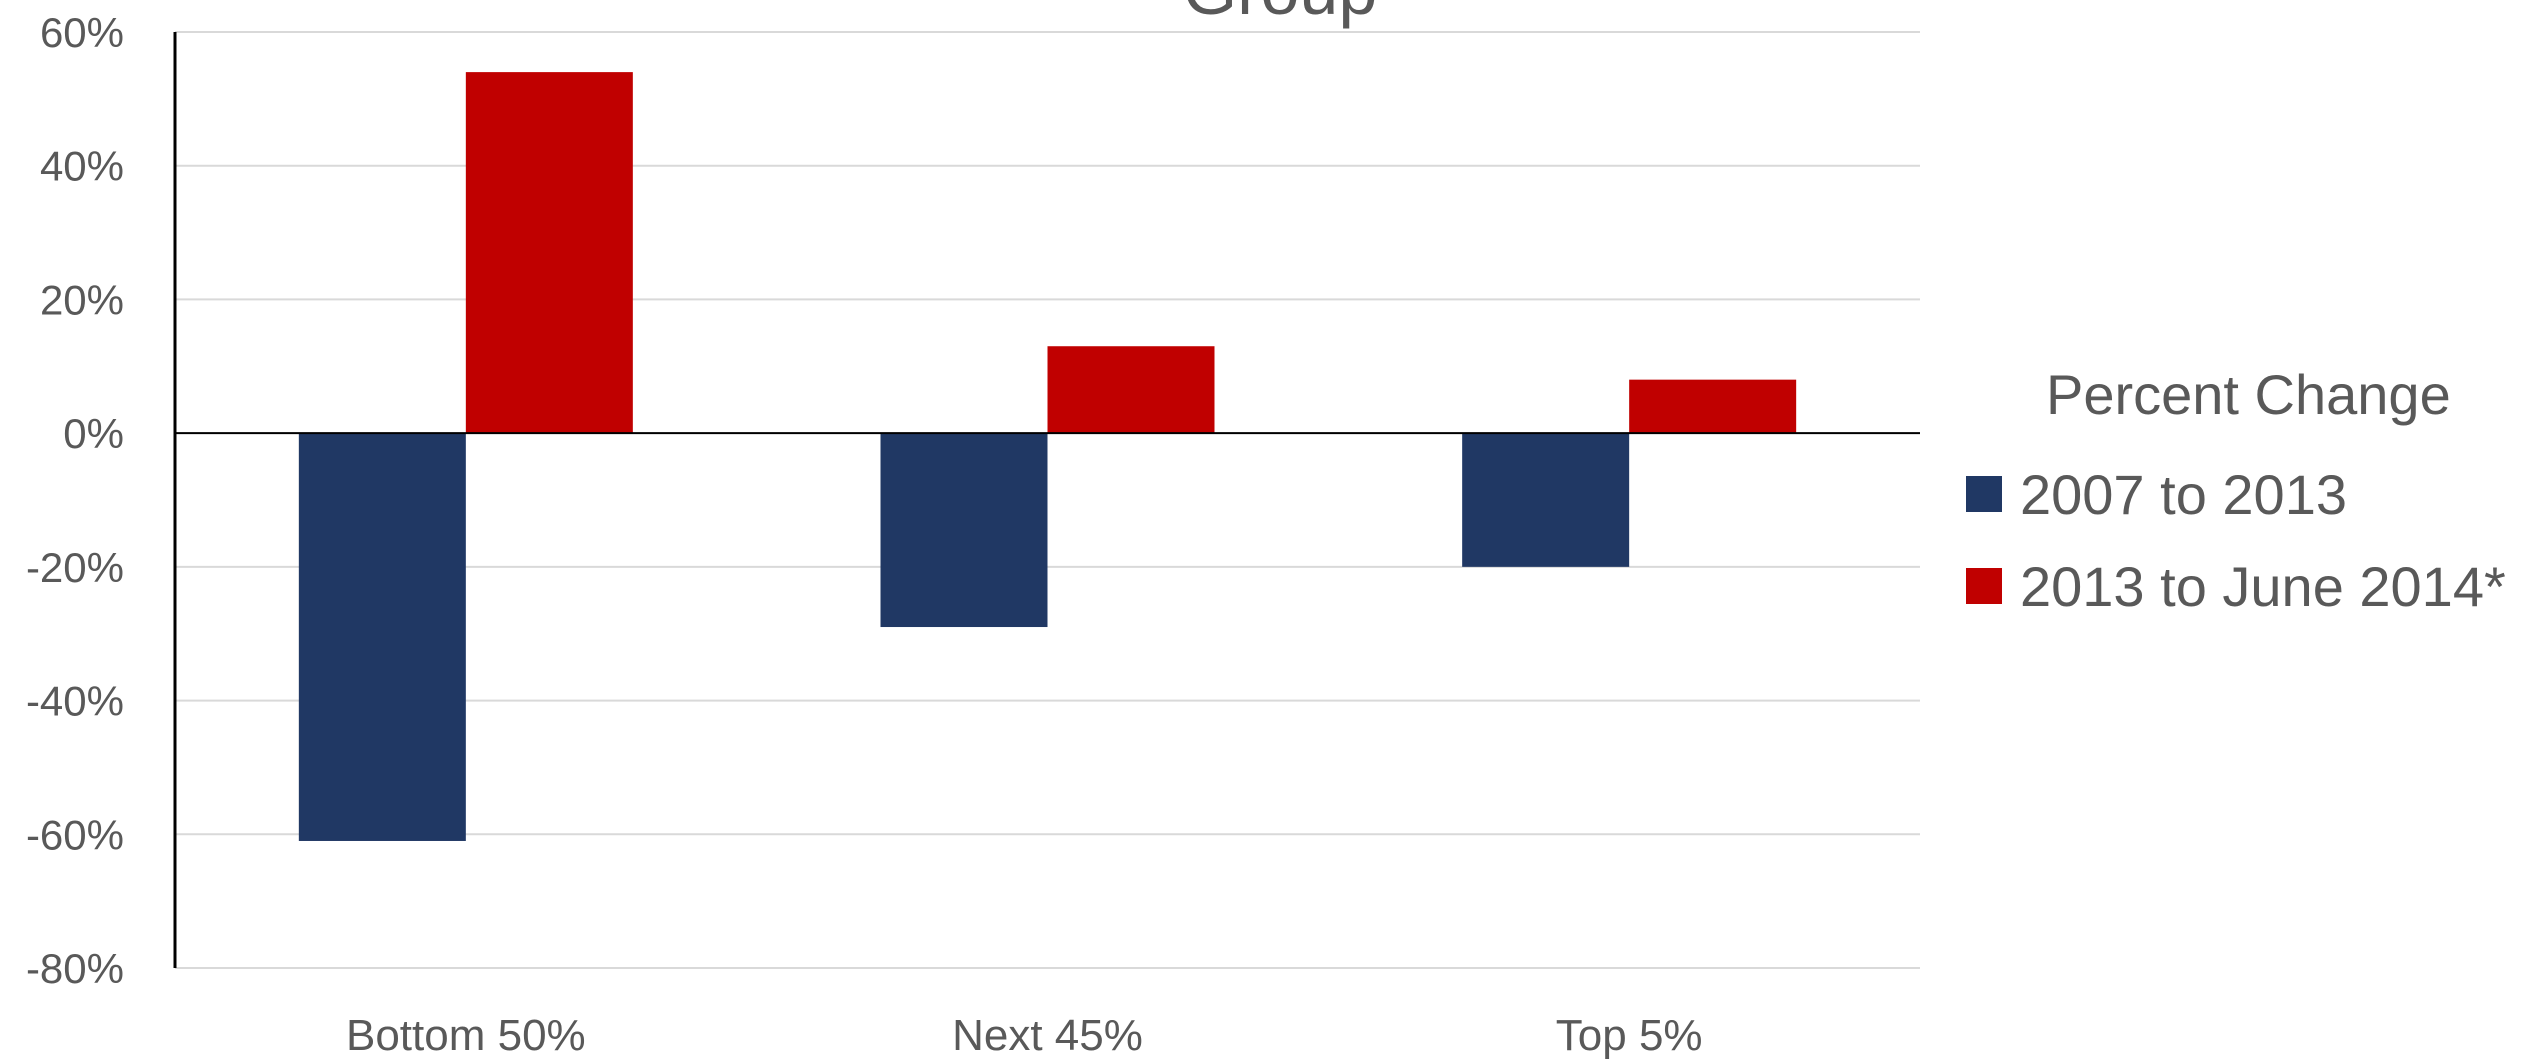 This screenshot has height=1062, width=2542. I want to click on y-tick-label: 60%, so click(82, 32).